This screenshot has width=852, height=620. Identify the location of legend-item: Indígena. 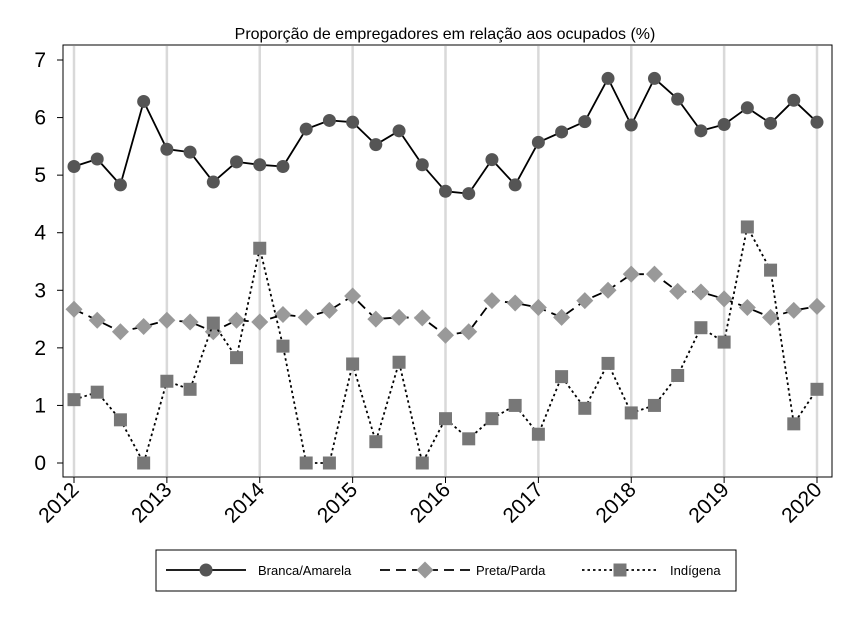
(651, 570).